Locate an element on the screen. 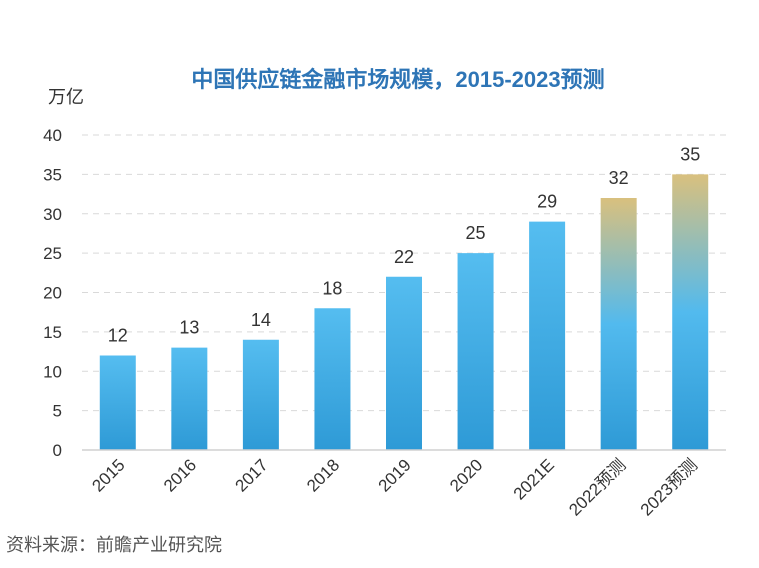  x-tick-label: 2017 is located at coordinates (252, 475).